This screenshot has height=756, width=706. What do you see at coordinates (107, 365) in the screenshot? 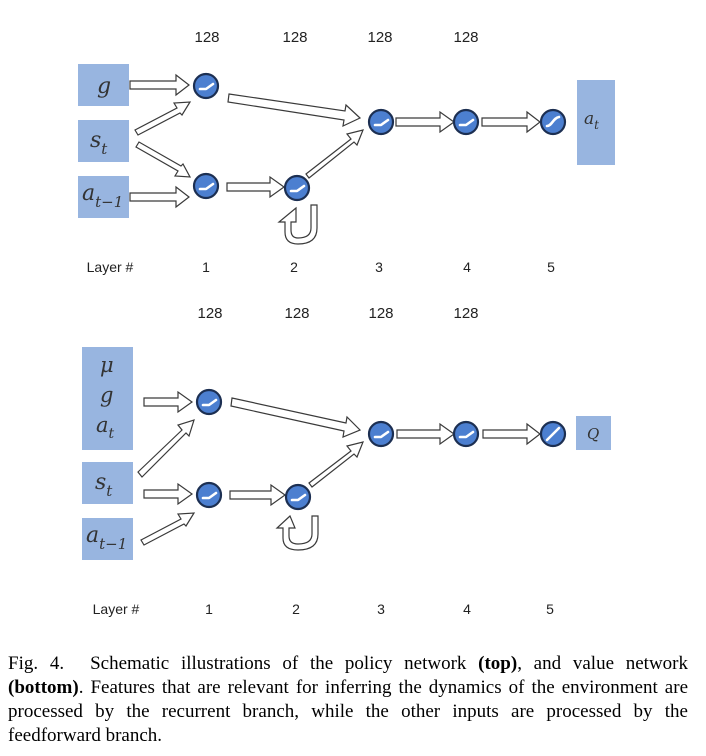
I see `input-label-mu: μ` at bounding box center [107, 365].